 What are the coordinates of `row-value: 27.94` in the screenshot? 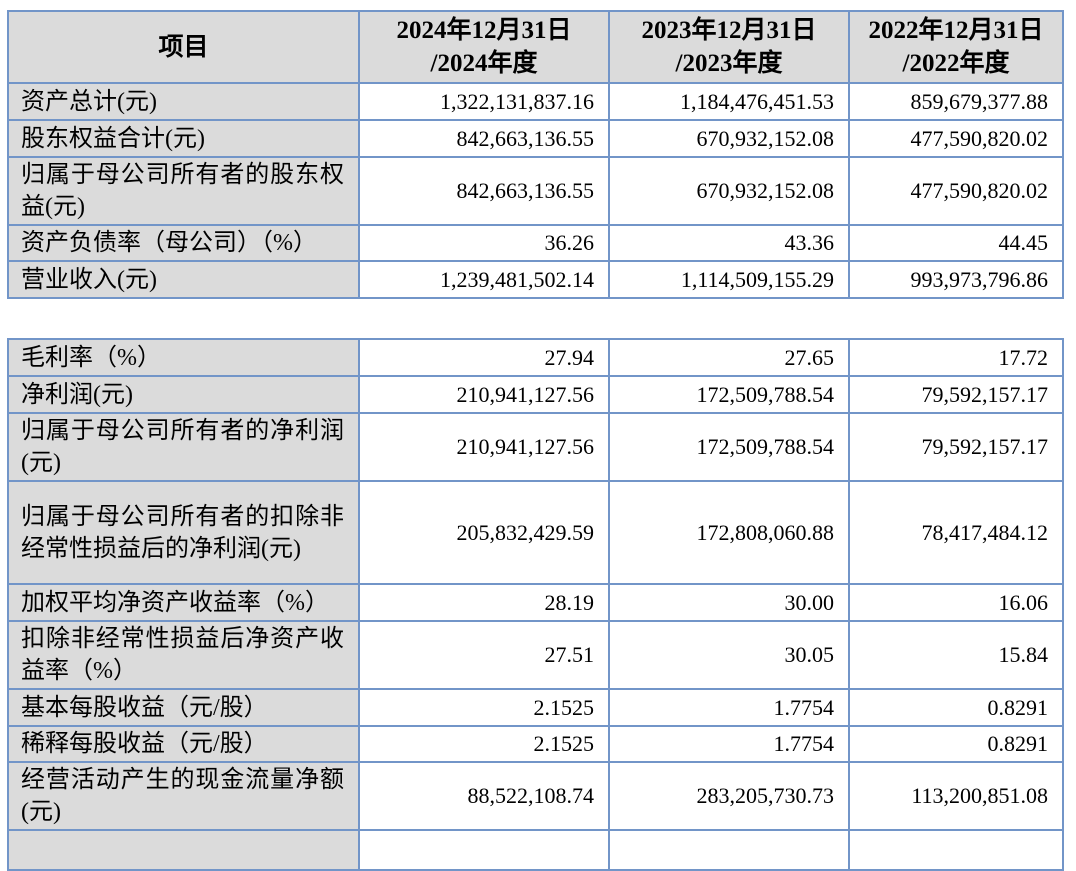 It's located at (484, 357).